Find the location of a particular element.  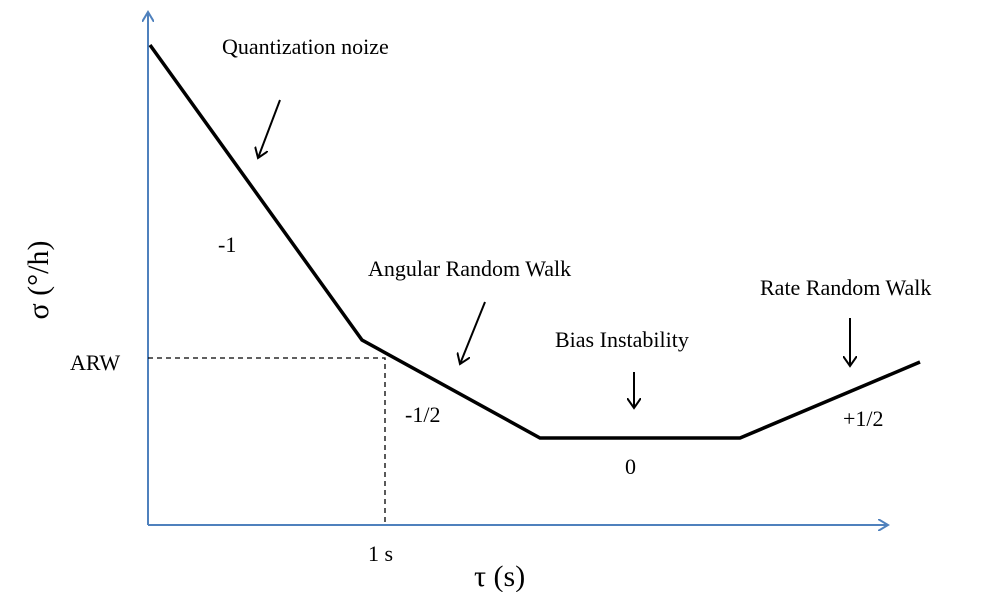

label: Angular Random Walk is located at coordinates (469, 268).